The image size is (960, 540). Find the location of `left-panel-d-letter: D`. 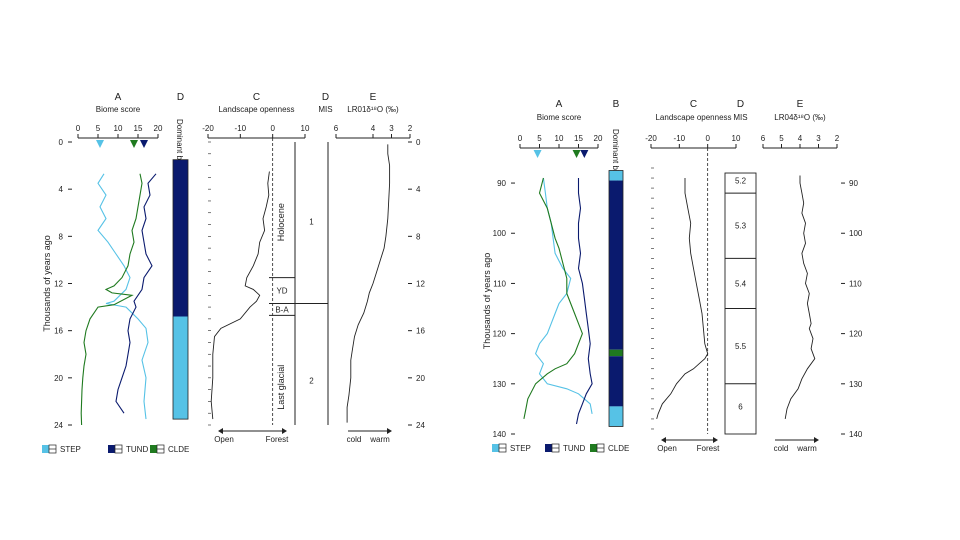

left-panel-d-letter: D is located at coordinates (325, 97).